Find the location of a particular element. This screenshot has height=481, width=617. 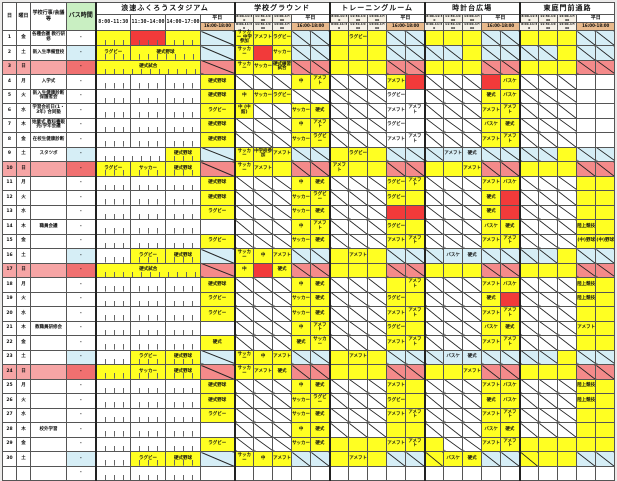

stadium-weekday-cell: 硬式野球 is located at coordinates (217, 96).